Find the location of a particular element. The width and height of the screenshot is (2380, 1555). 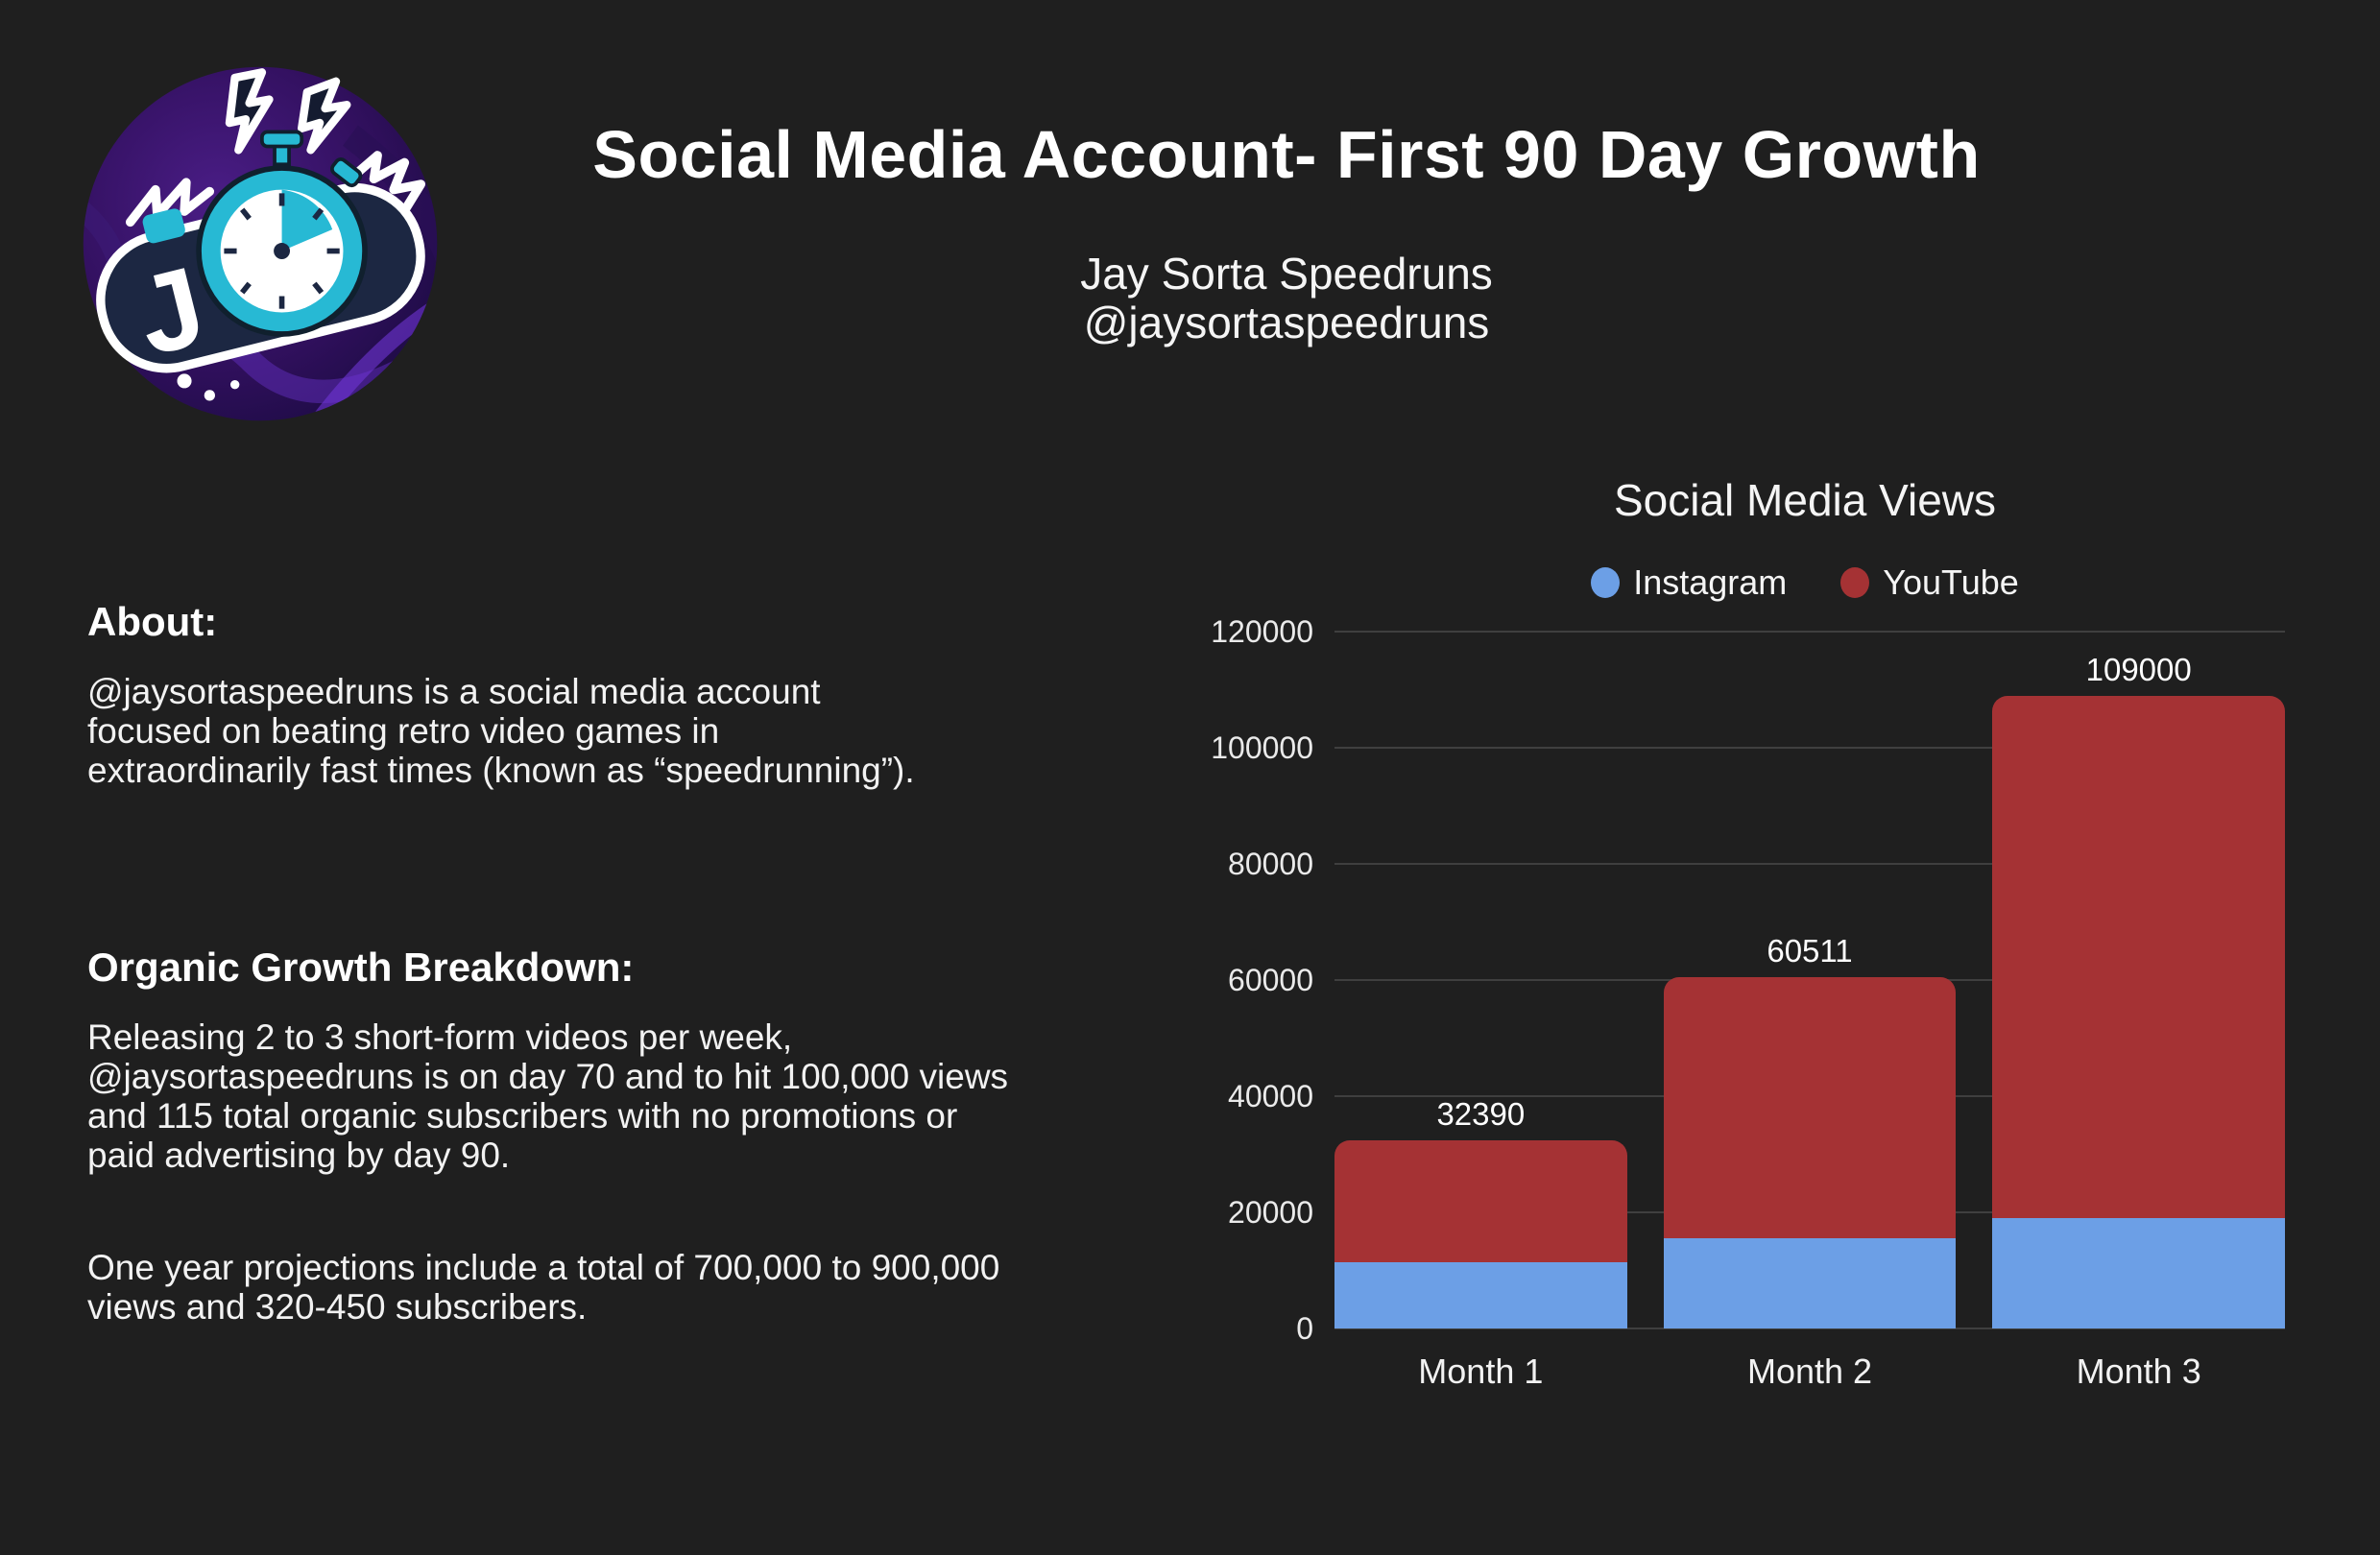

chart-legend: Instagram YouTube is located at coordinates (1805, 583).